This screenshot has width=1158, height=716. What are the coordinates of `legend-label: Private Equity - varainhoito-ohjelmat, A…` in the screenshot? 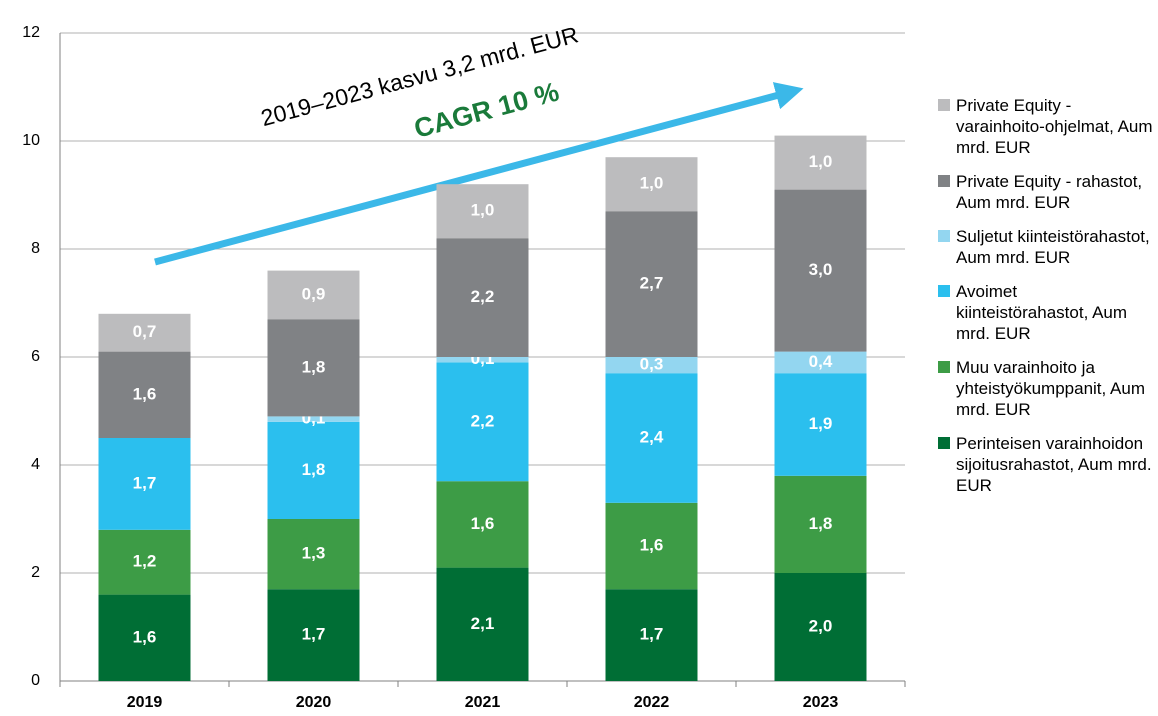 It's located at (1054, 126).